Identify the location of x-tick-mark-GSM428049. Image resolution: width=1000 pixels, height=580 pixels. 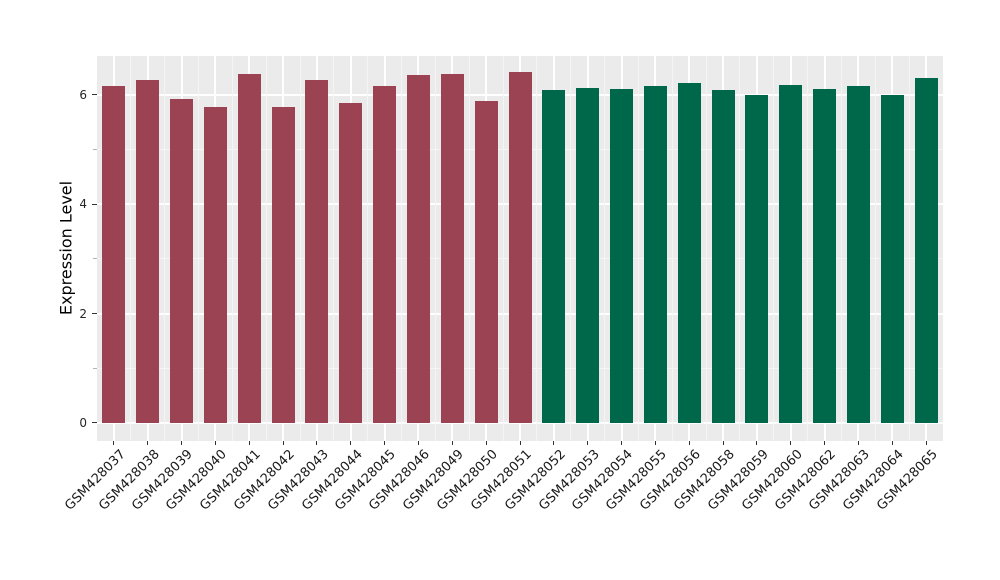
(452, 443).